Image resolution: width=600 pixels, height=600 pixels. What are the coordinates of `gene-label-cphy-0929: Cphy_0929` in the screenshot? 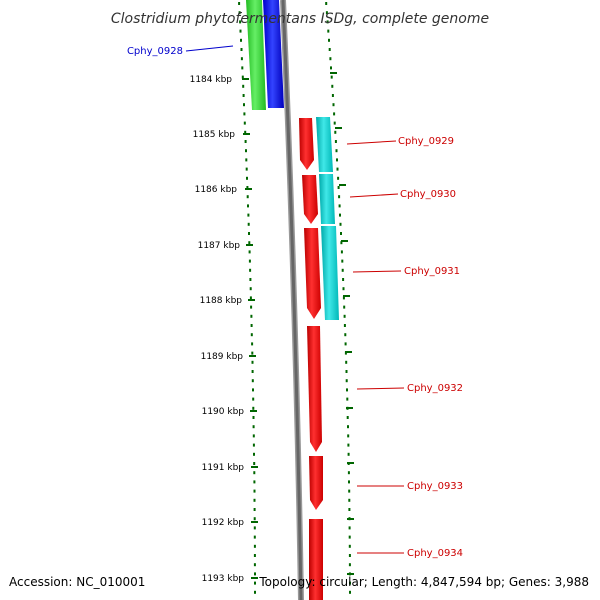 It's located at (426, 141).